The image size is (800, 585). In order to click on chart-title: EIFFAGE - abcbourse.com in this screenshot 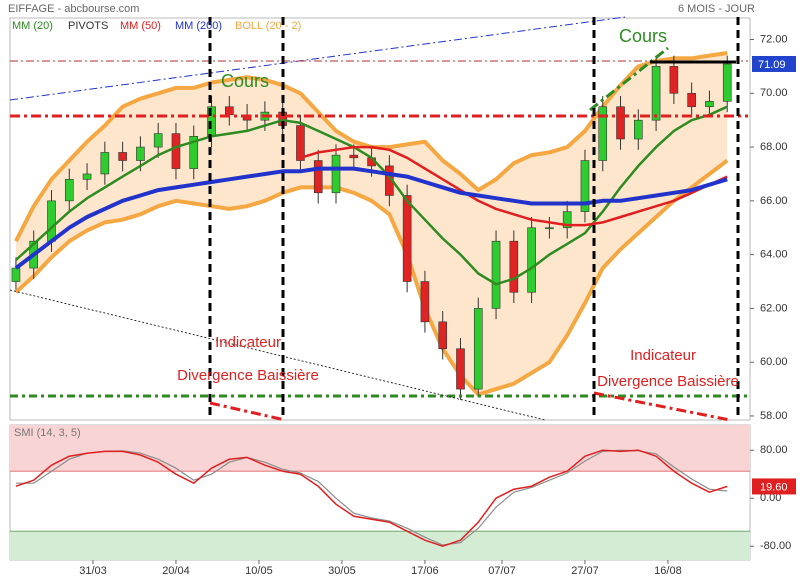, I will do `click(73, 9)`.